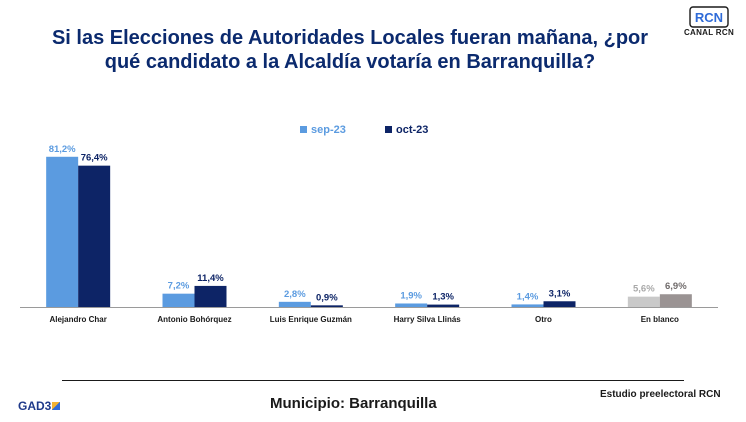 This screenshot has height=422, width=746. Describe the element at coordinates (560, 293) in the screenshot. I see `data-label-oct-23-4: 3,1%` at that location.